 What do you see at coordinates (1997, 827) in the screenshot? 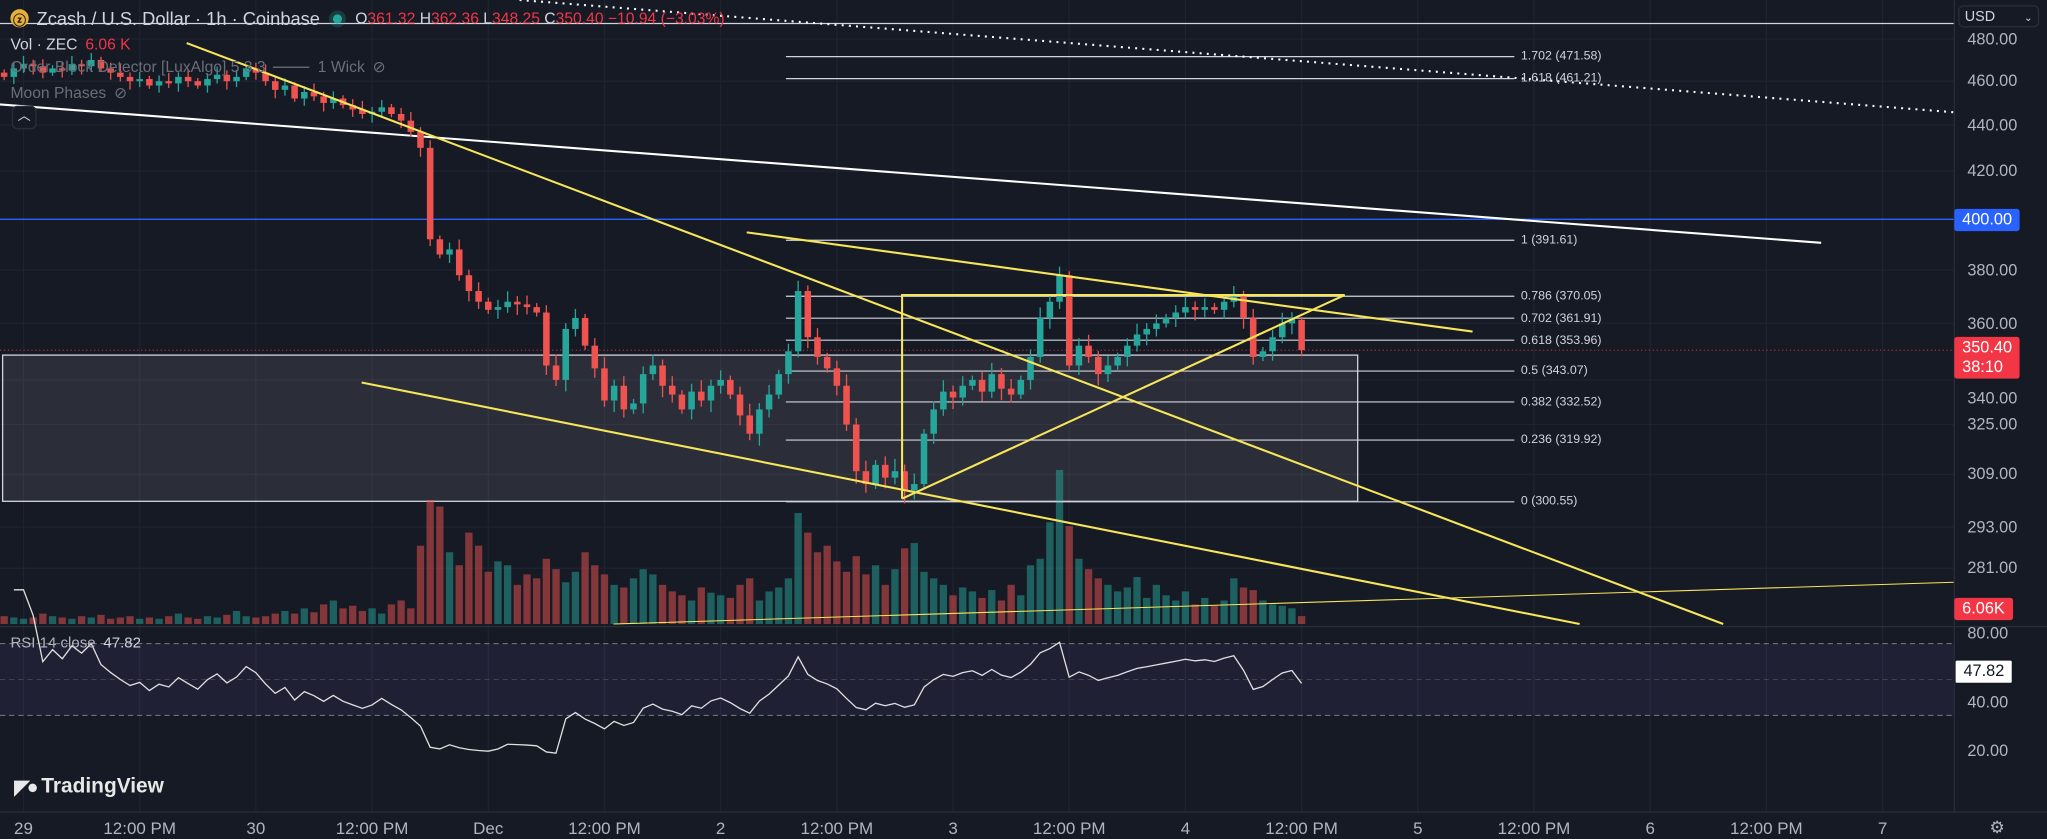
I see `settings-gear-icon: ⚙` at bounding box center [1997, 827].